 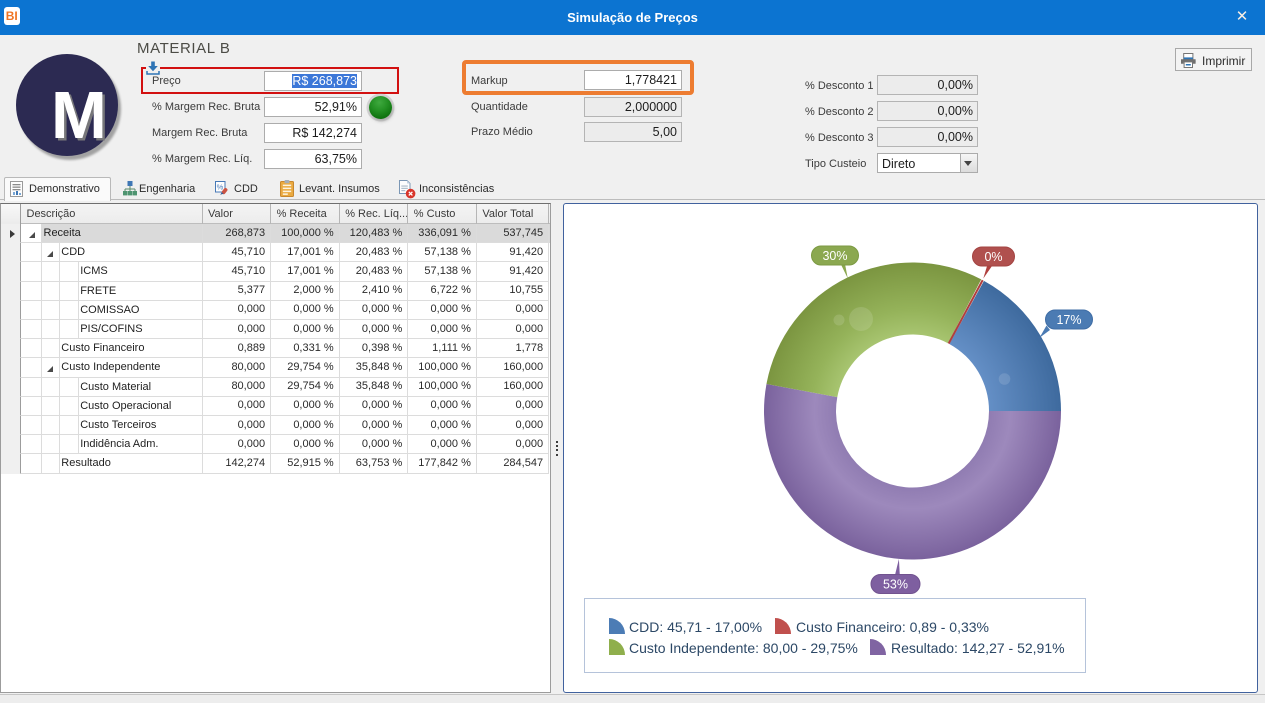 I want to click on svg-text: 53%, so click(x=895, y=585).